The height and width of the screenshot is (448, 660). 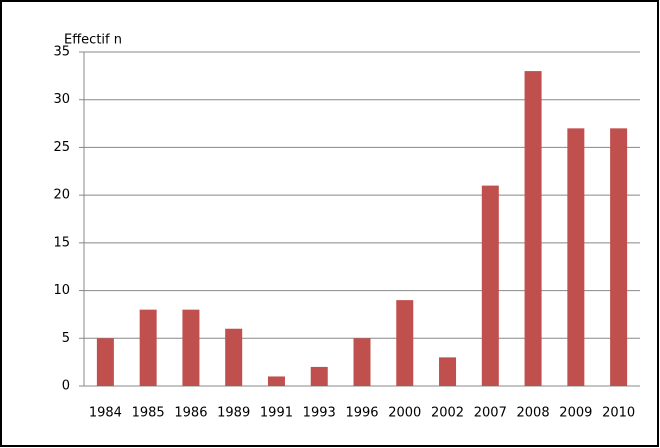 What do you see at coordinates (276, 413) in the screenshot?
I see `x-tick-label: 1991` at bounding box center [276, 413].